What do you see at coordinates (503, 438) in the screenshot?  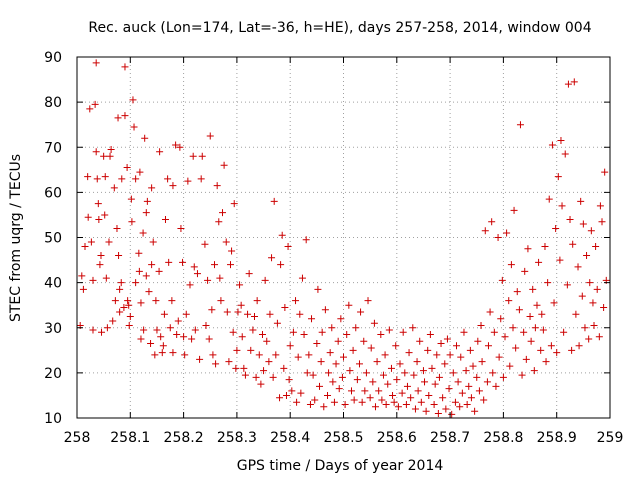 I see `x-tick-label: 258.8` at bounding box center [503, 438].